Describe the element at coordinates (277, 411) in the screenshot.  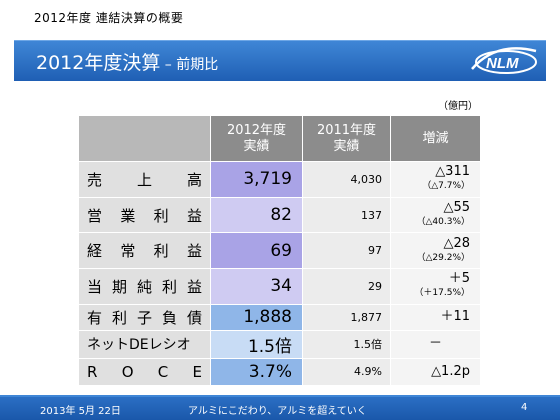
I see `footer-slogan: アルミにこだわり、アルミを超えていく` at that location.